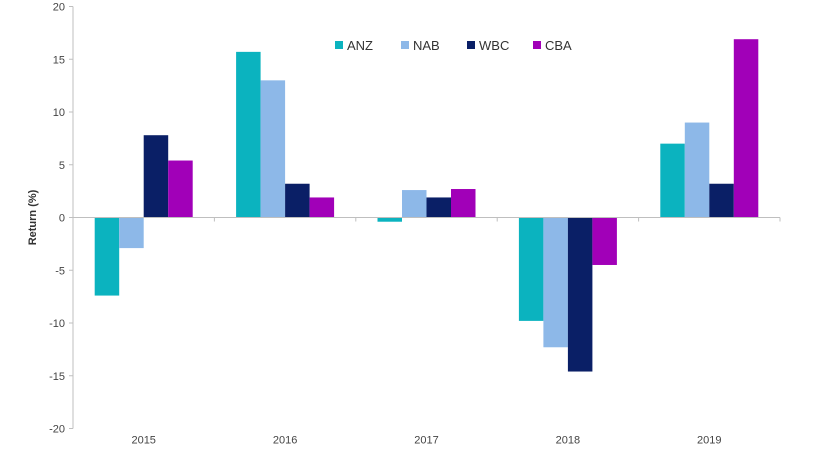 Image resolution: width=820 pixels, height=450 pixels. Describe the element at coordinates (709, 441) in the screenshot. I see `x-tick-label: 2019` at that location.